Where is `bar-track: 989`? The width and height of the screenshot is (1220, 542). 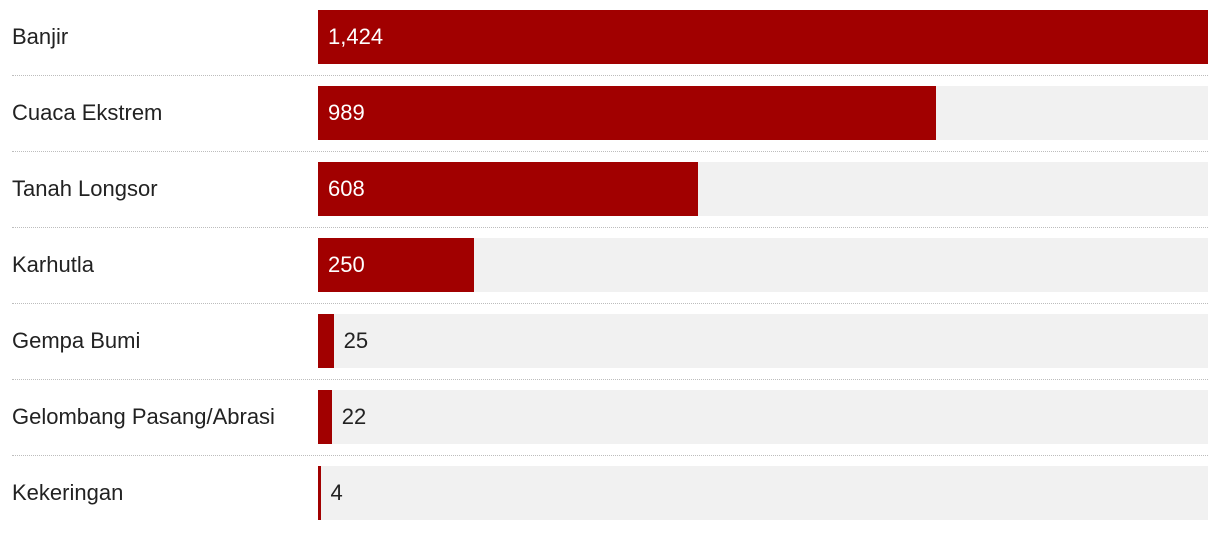
bar-track: 989 is located at coordinates (763, 113).